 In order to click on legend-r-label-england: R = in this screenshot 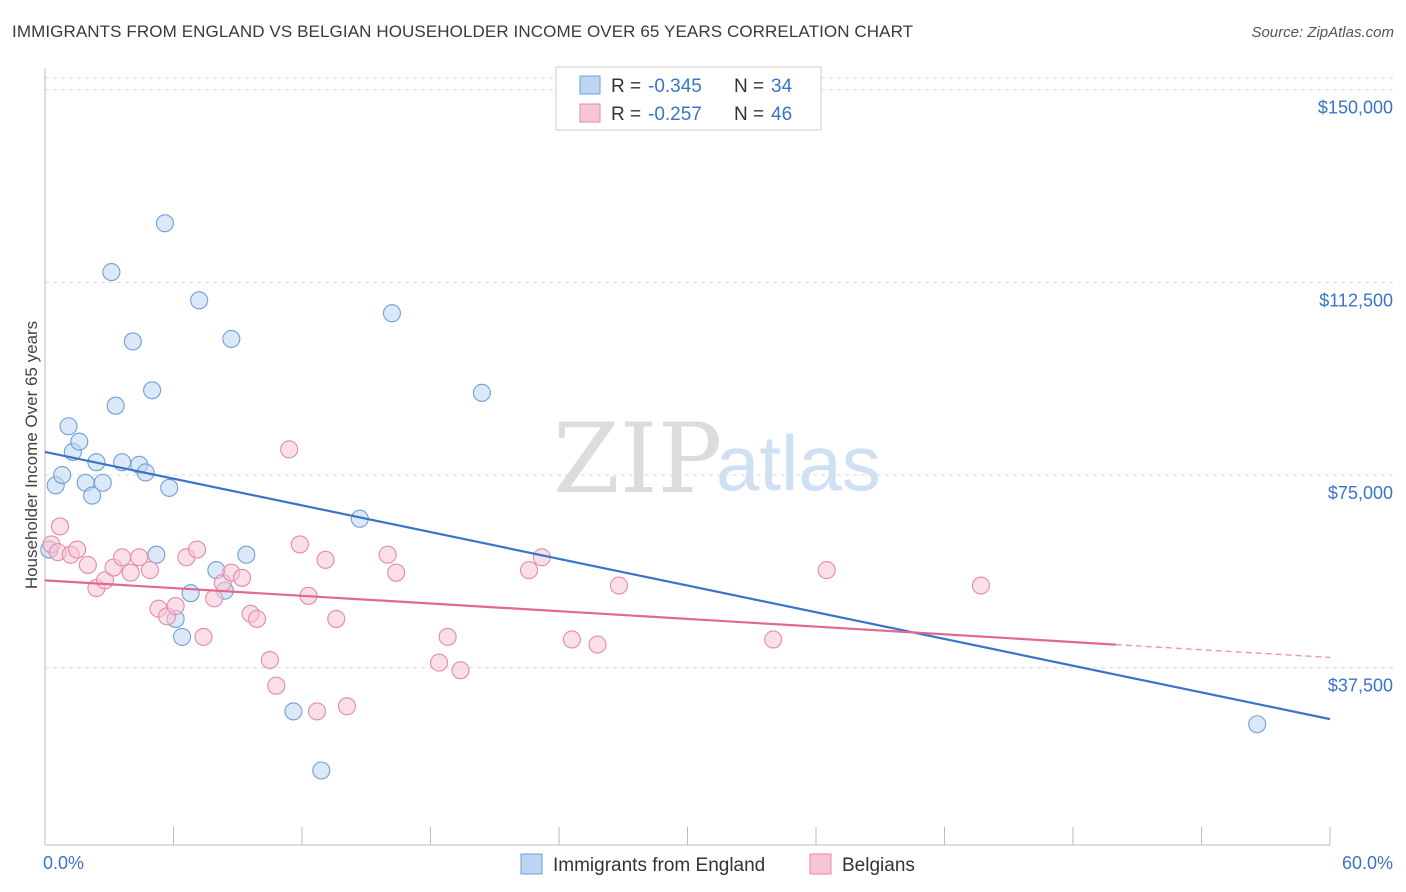, I will do `click(626, 86)`.